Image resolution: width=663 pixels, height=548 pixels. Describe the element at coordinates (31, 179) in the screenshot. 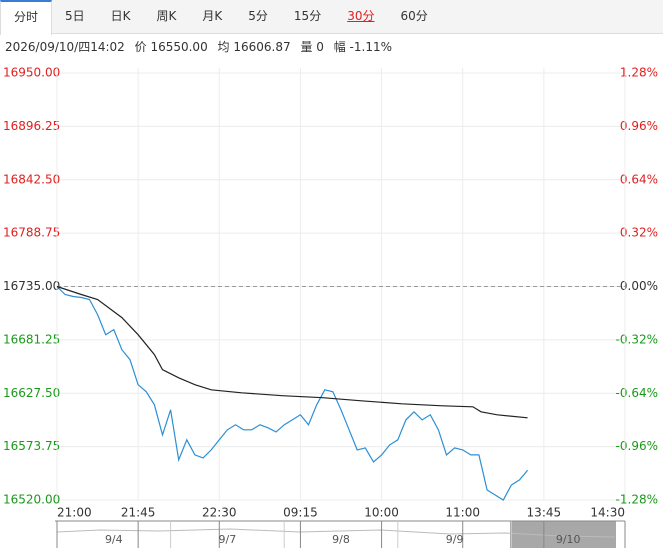

I see `y-tick-label: 16842.50` at that location.